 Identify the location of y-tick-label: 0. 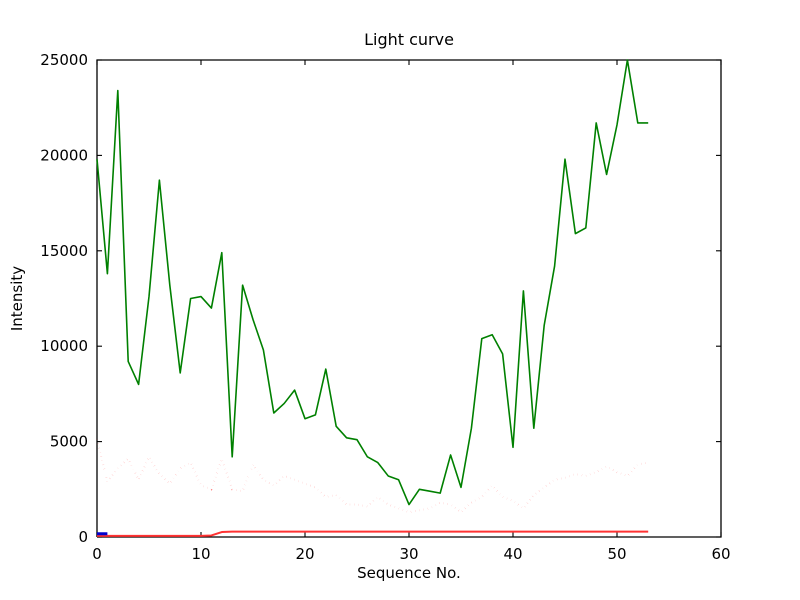
(83, 537).